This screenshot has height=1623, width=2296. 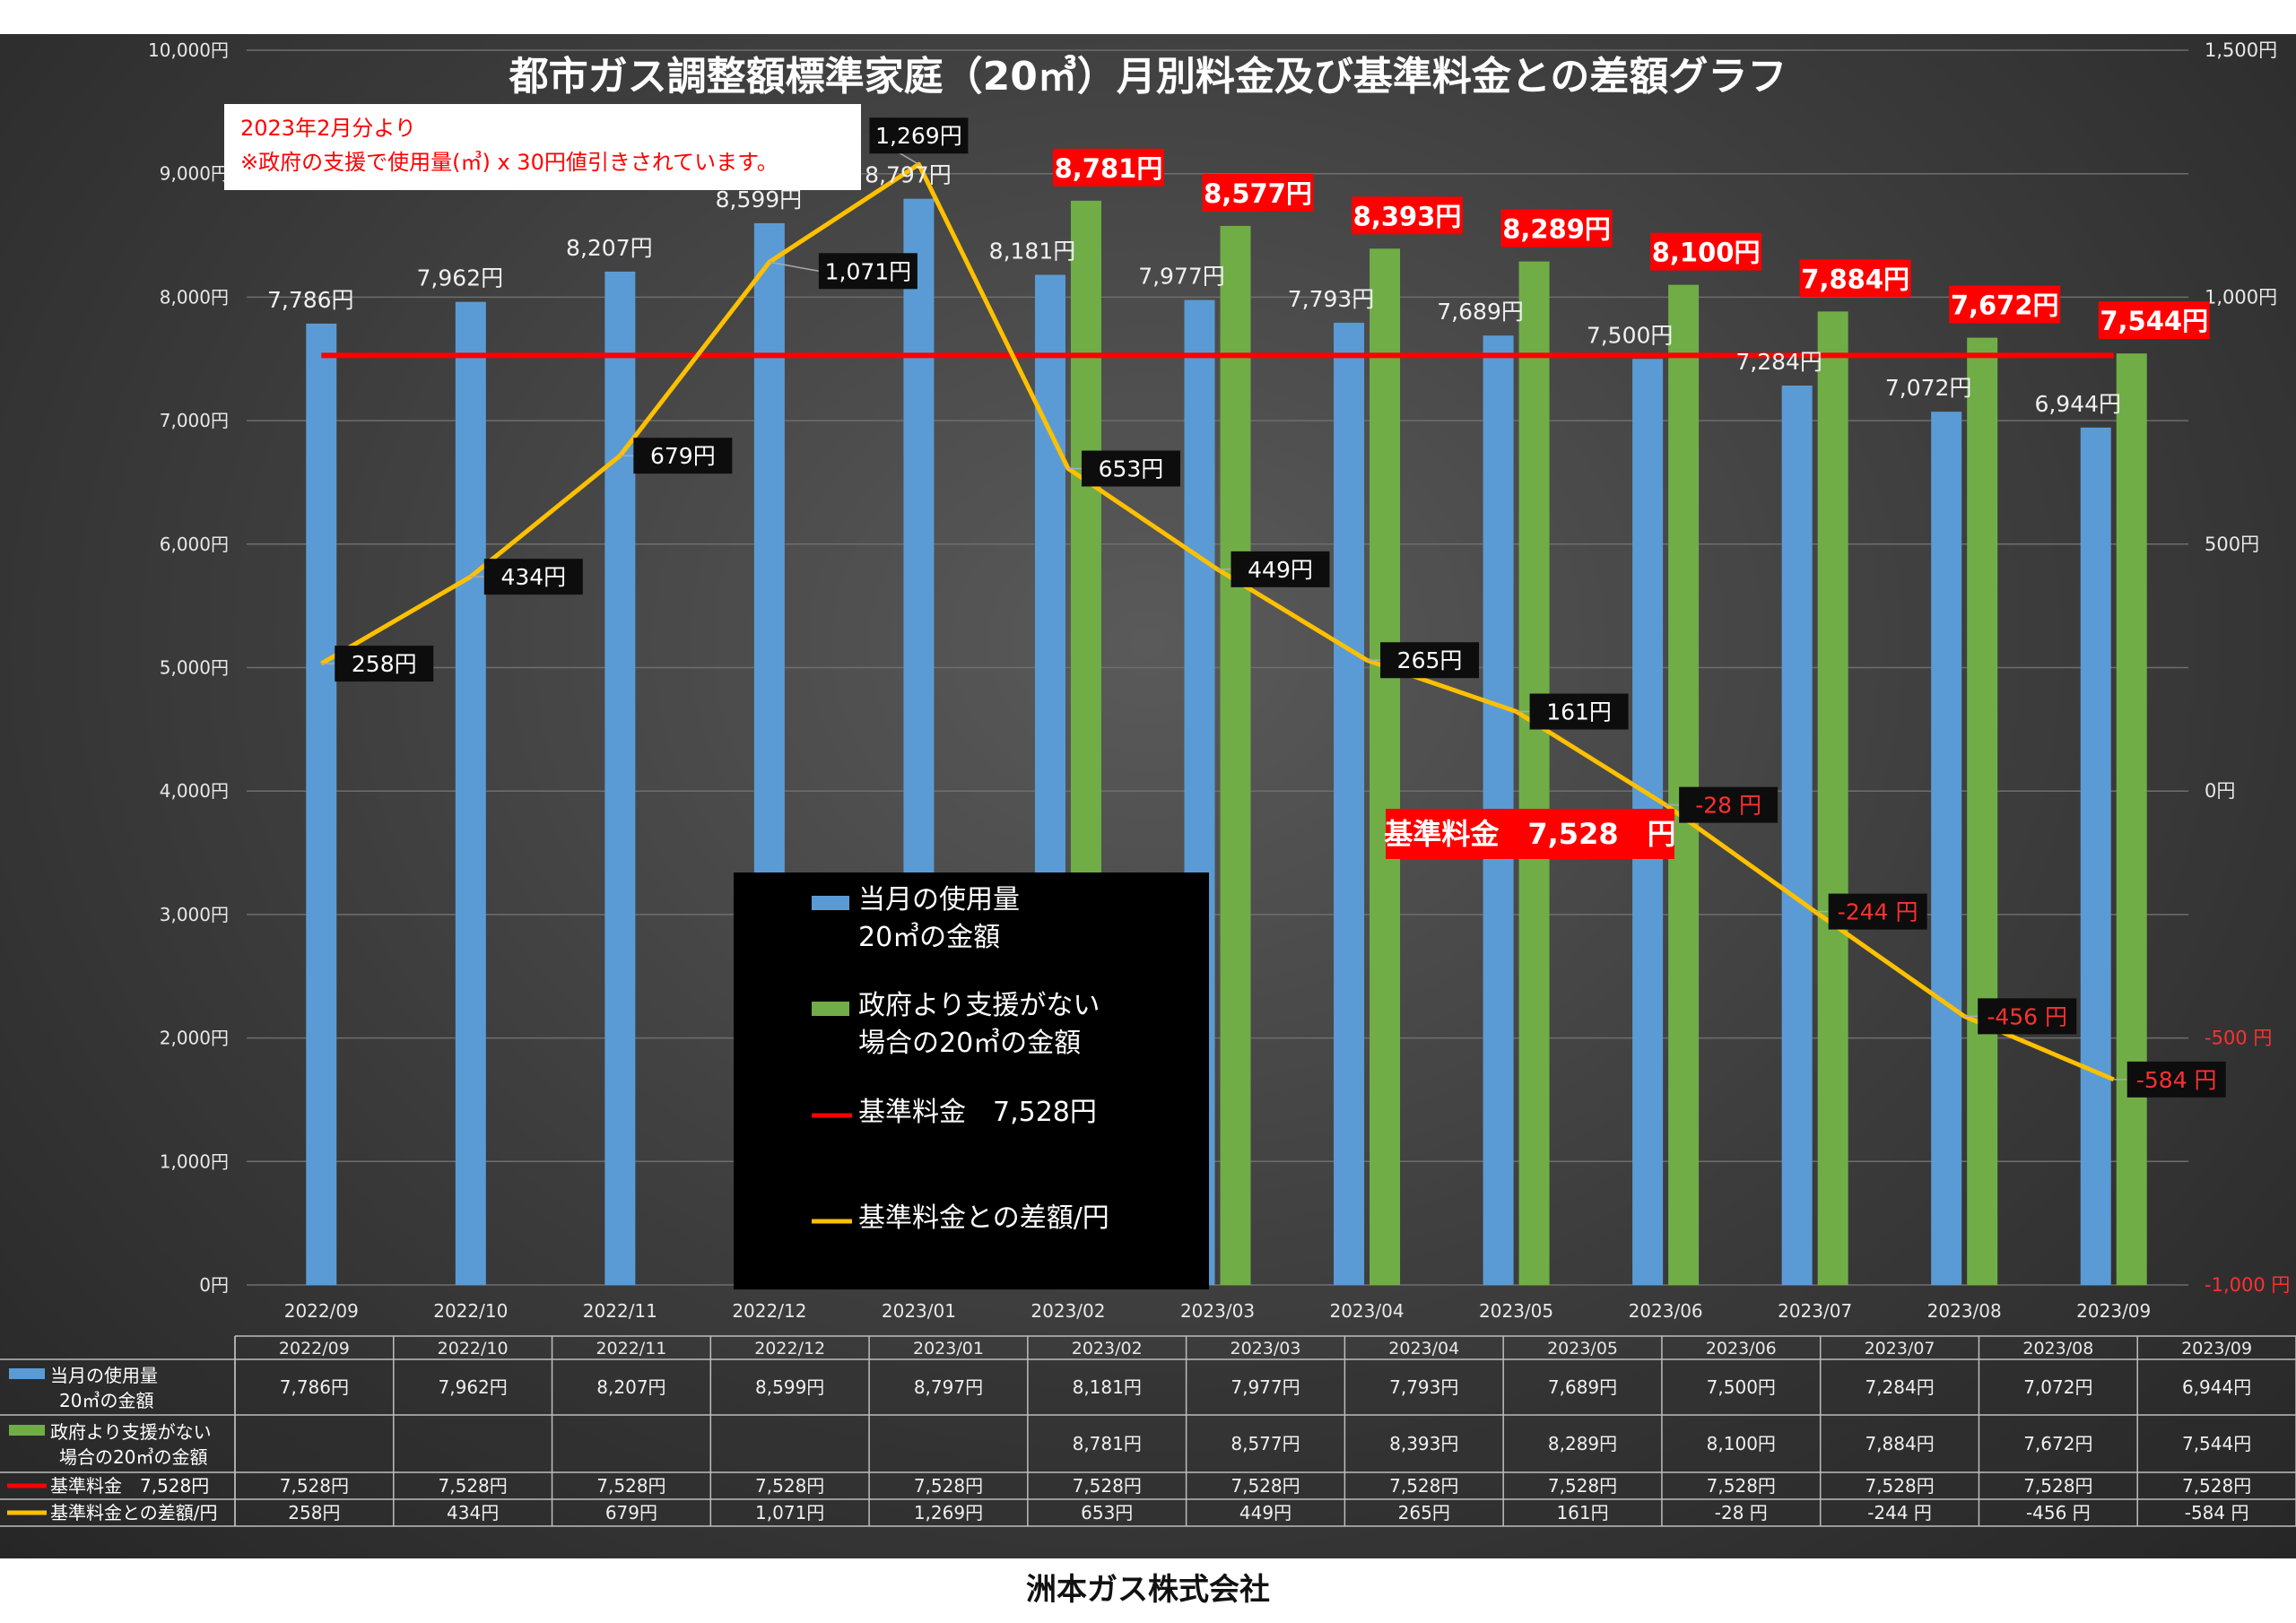 What do you see at coordinates (1741, 1443) in the screenshot?
I see `table-cell: 8,100円` at bounding box center [1741, 1443].